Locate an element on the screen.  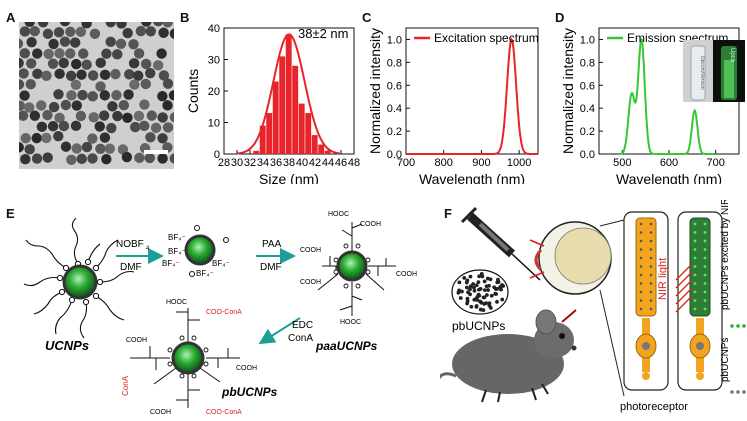
pb-cooh-3: COOH is located at coordinates (160, 412).